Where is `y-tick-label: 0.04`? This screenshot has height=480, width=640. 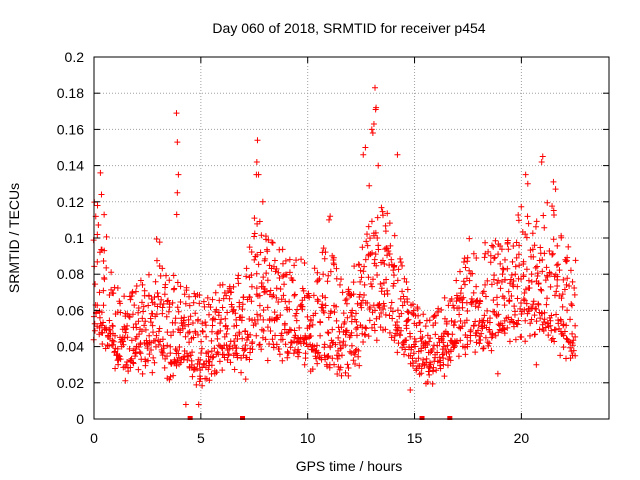
y-tick-label: 0.04 is located at coordinates (70, 347).